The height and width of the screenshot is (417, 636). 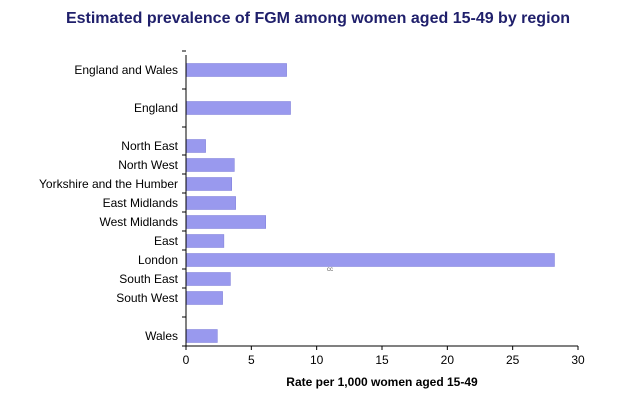 I want to click on chart-annotation: cc, so click(x=330, y=270).